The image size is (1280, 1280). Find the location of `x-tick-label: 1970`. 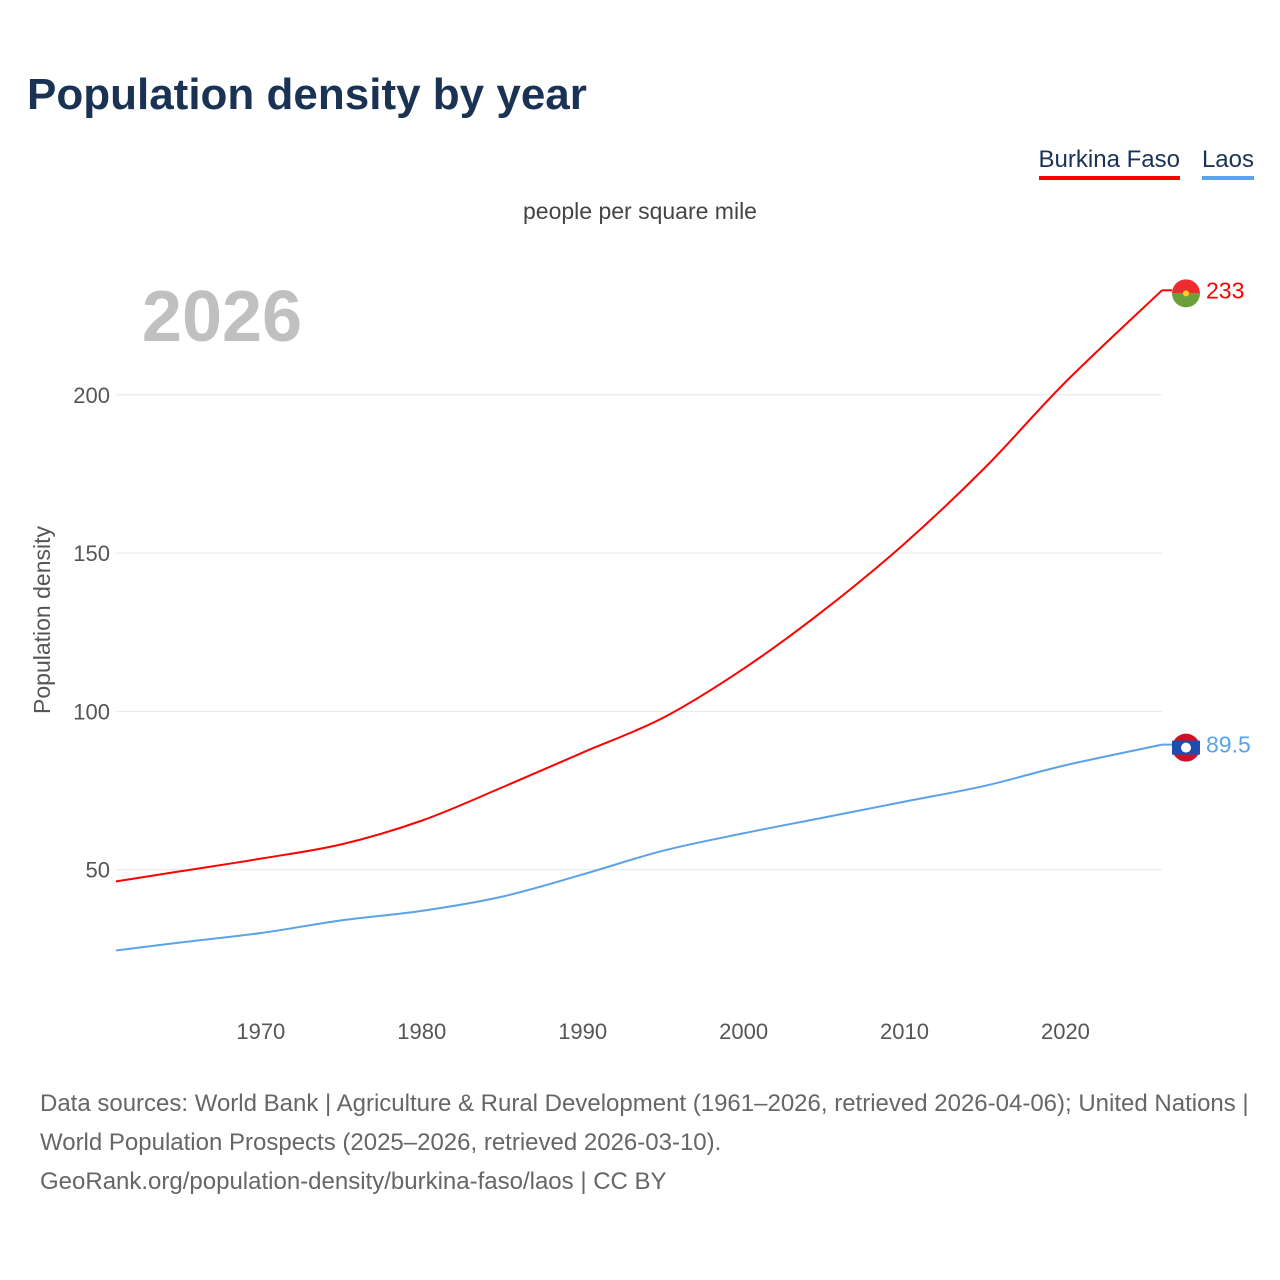

x-tick-label: 1970 is located at coordinates (260, 1031).